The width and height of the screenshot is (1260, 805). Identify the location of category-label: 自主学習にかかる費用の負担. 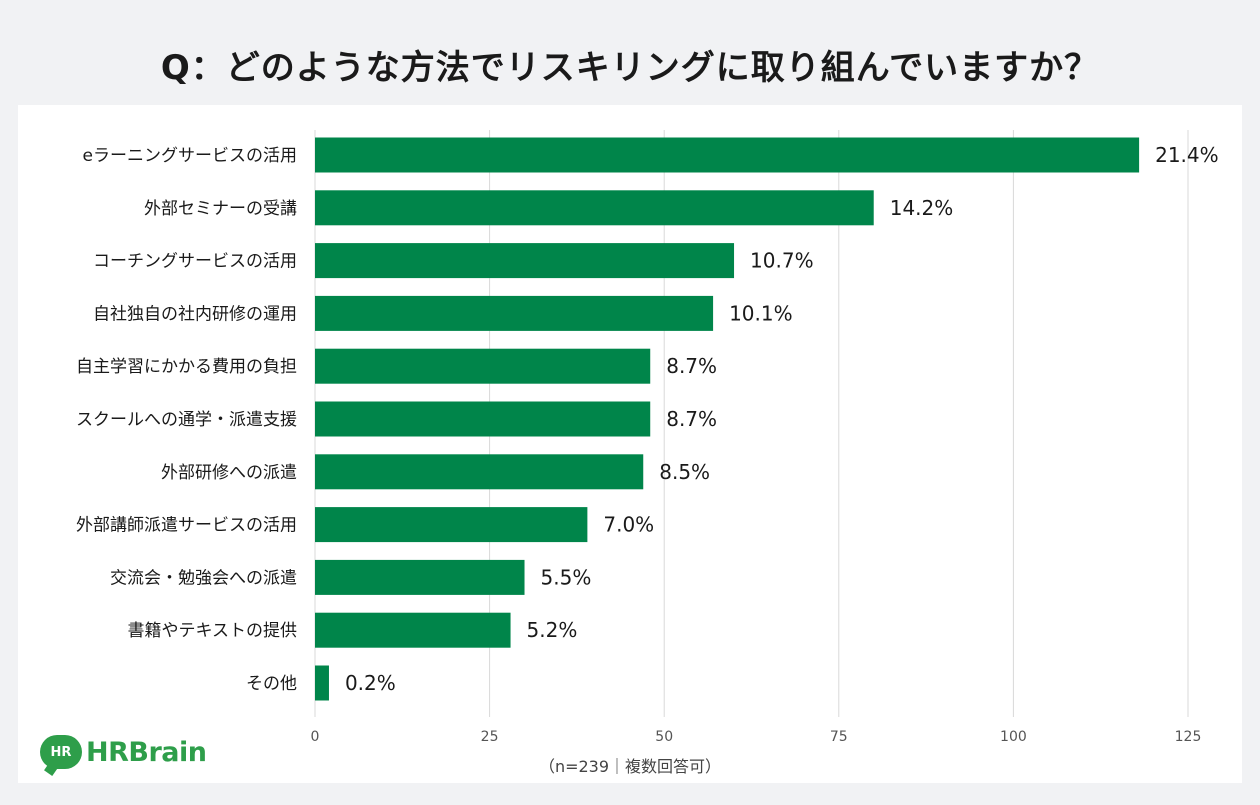
(186, 367).